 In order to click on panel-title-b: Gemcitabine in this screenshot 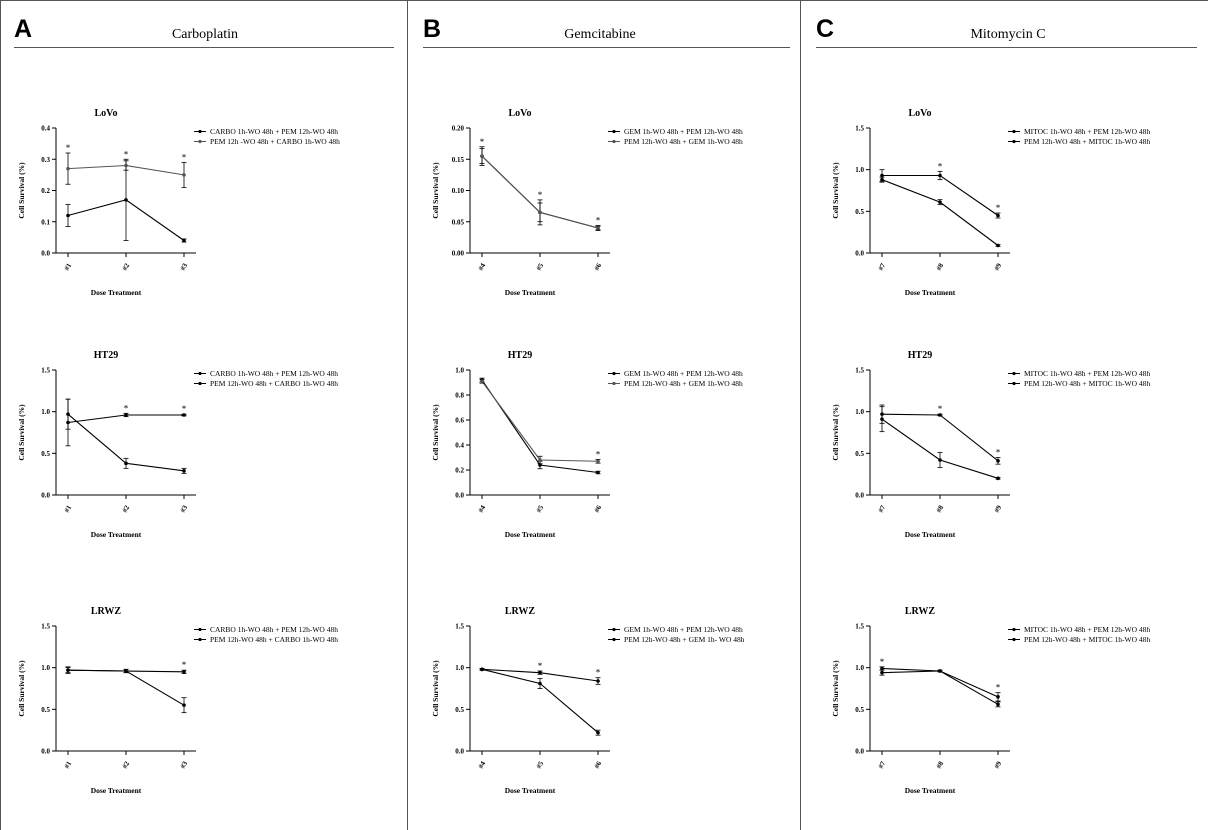, I will do `click(600, 34)`.